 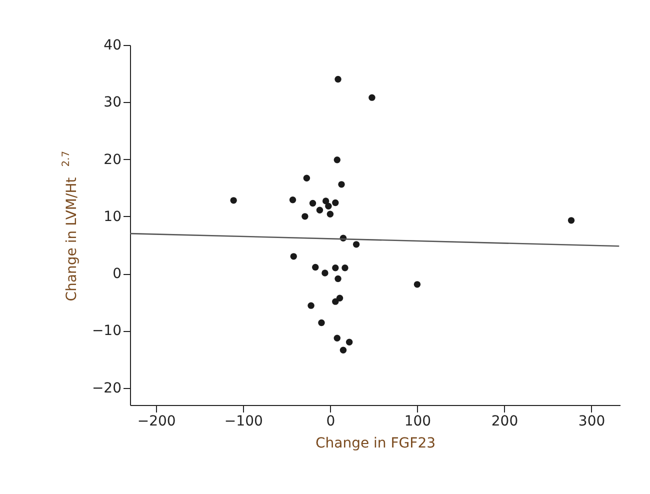 I want to click on x-axis-title: Change in FGF23, so click(x=375, y=444).